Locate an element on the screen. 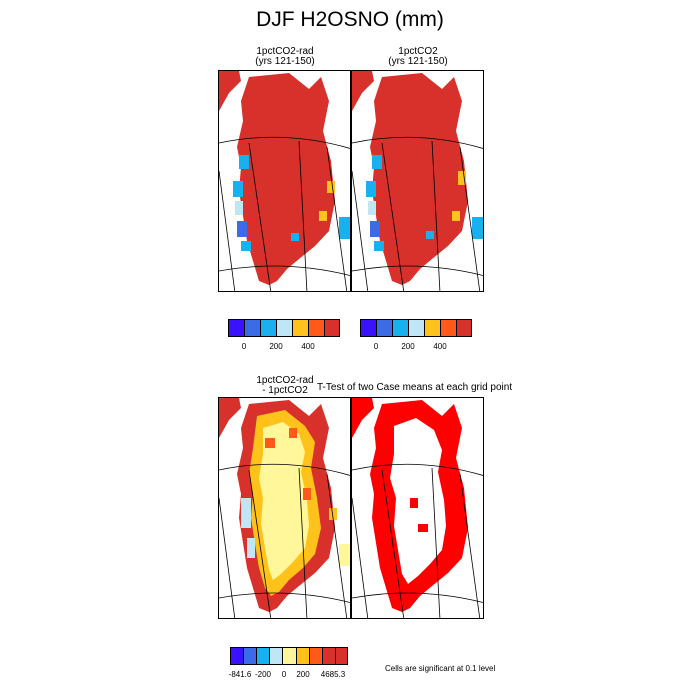 The width and height of the screenshot is (700, 700). colorbar-top-right is located at coordinates (416, 328).